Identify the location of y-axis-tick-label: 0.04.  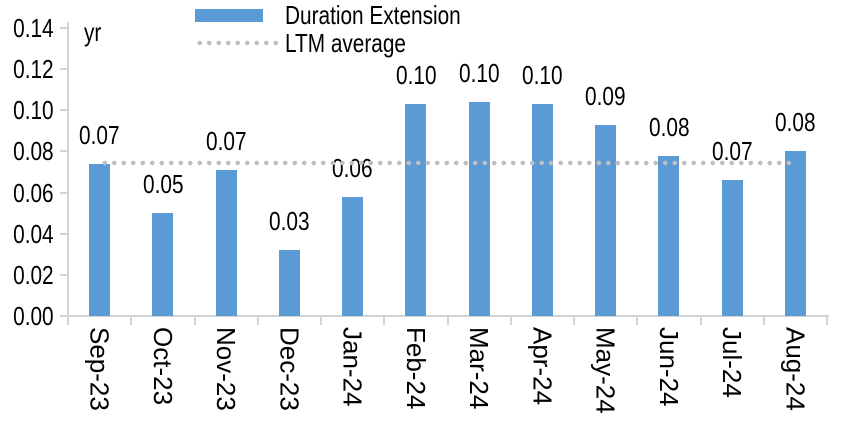
(27, 234).